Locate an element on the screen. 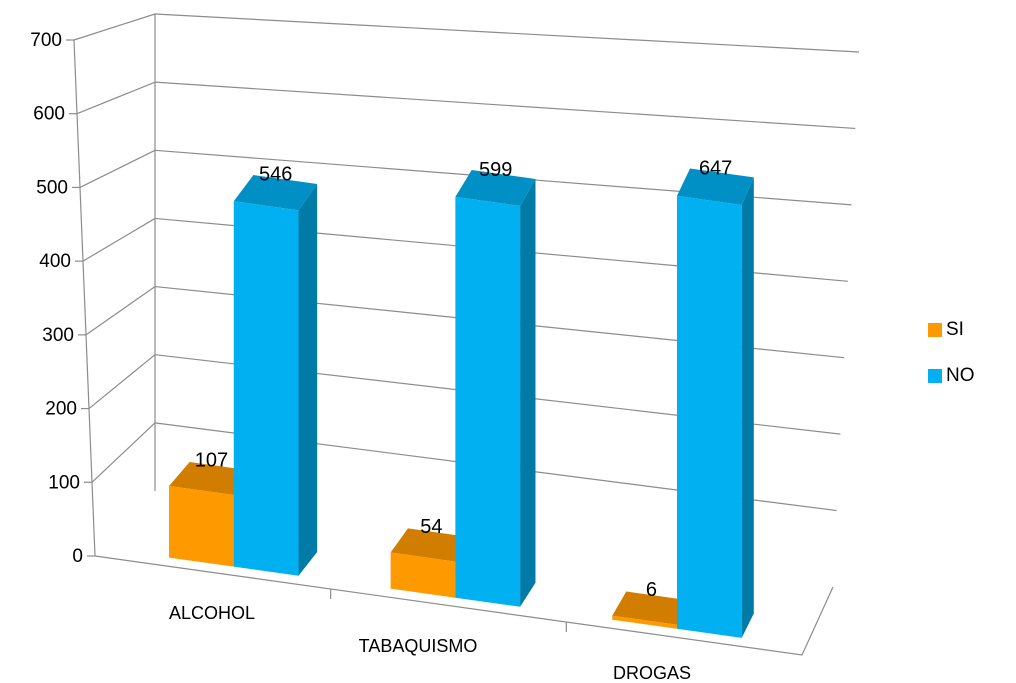  y-tick-label: 500 is located at coordinates (52, 187).